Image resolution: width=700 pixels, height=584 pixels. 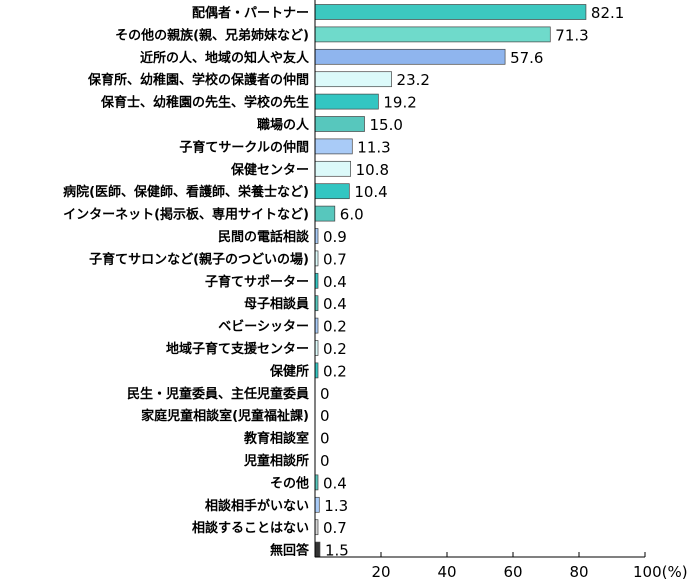 I want to click on category-label: 保健センター, so click(x=269, y=170).